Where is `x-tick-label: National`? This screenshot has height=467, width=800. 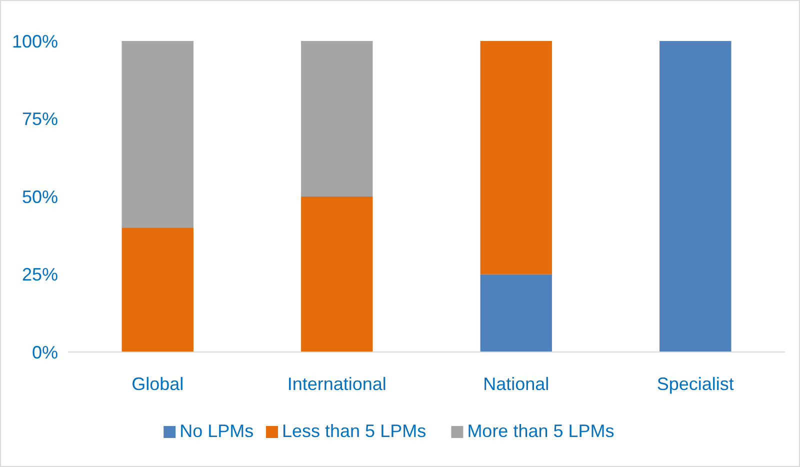 x-tick-label: National is located at coordinates (516, 384).